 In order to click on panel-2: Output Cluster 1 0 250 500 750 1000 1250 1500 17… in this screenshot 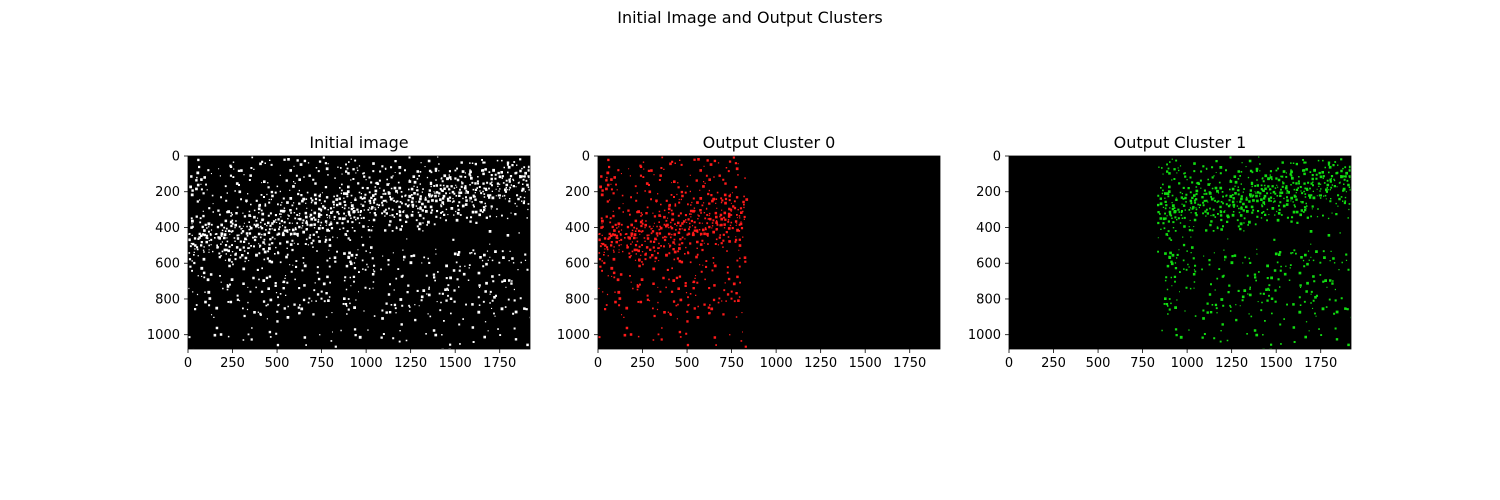, I will do `click(1160, 252)`.